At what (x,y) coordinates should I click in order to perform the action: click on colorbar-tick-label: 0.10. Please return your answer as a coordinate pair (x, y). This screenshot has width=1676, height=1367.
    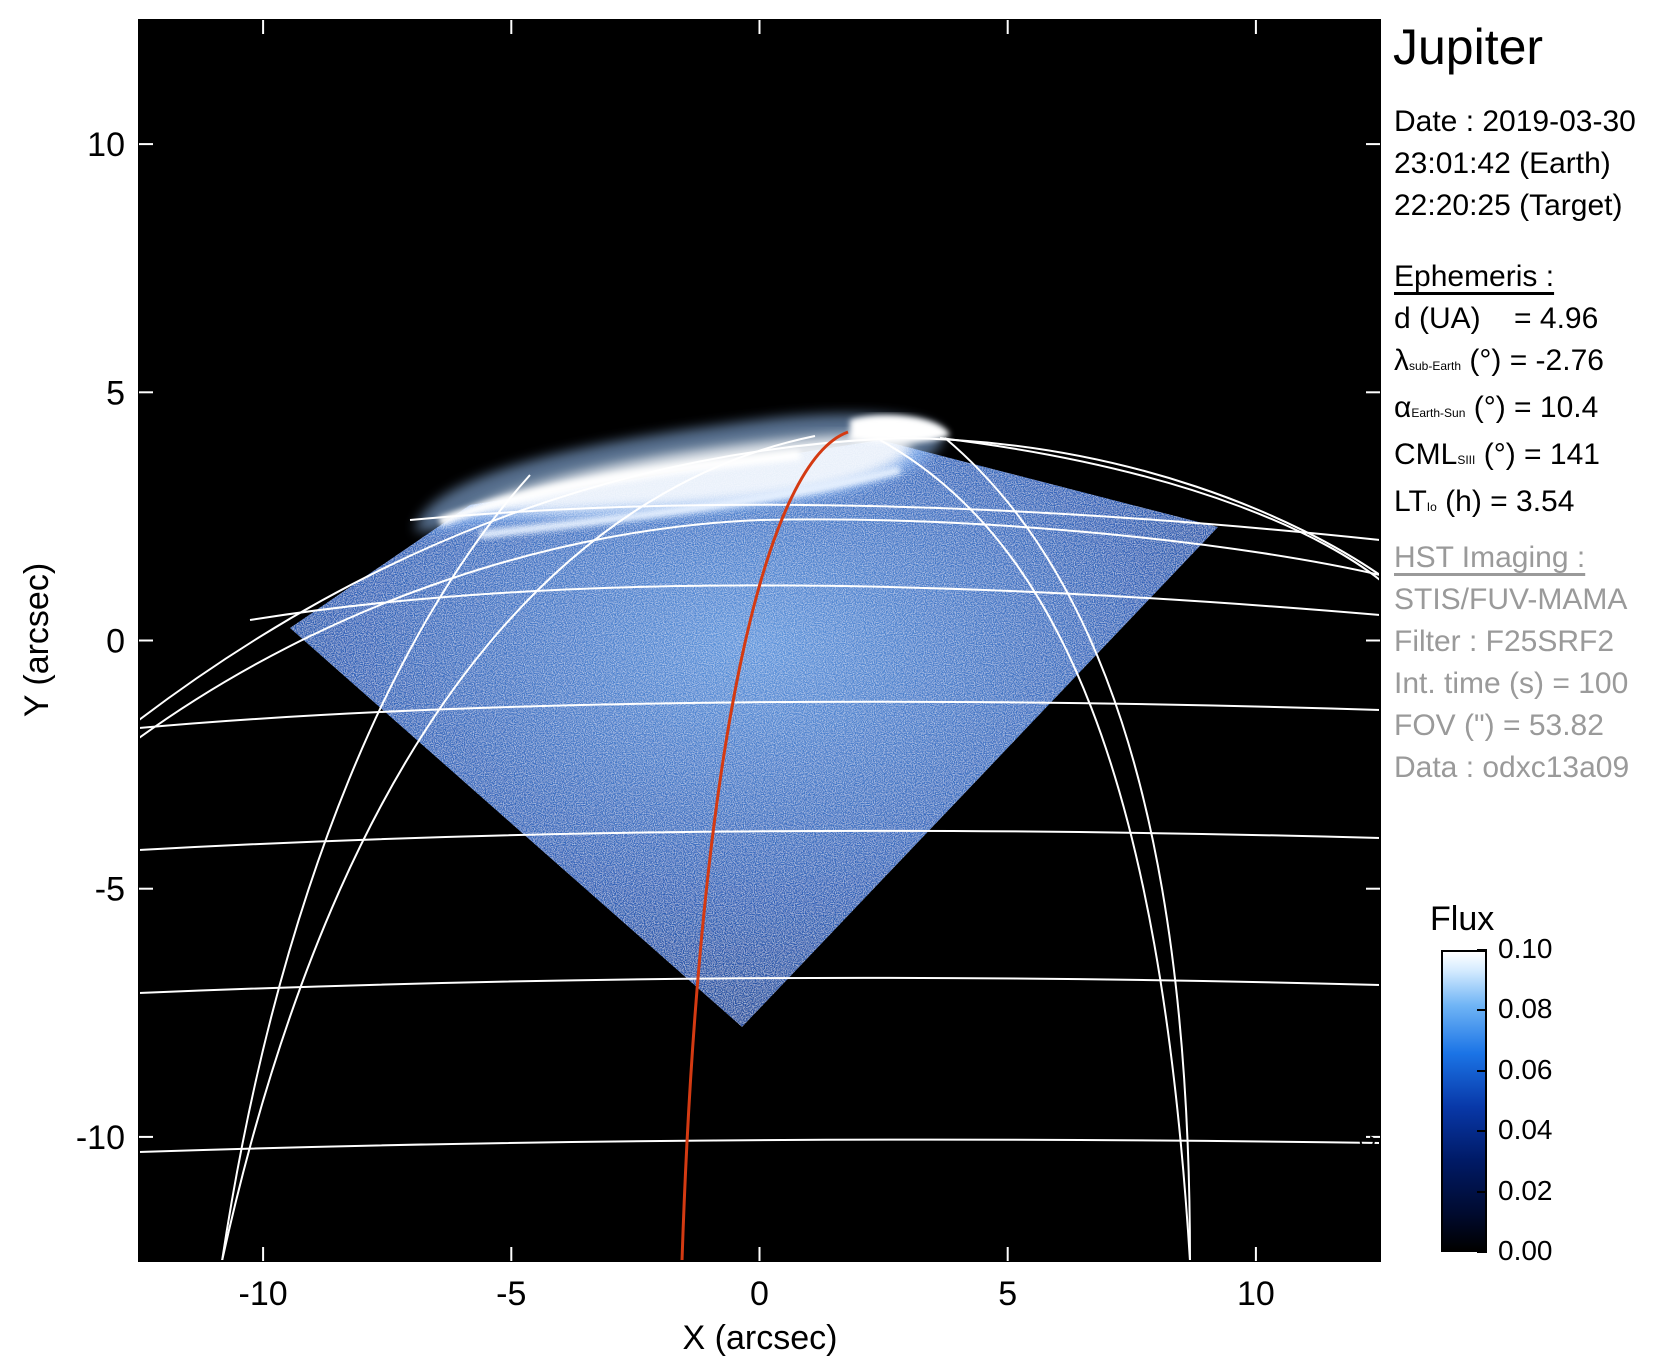
    Looking at the image, I should click on (1525, 948).